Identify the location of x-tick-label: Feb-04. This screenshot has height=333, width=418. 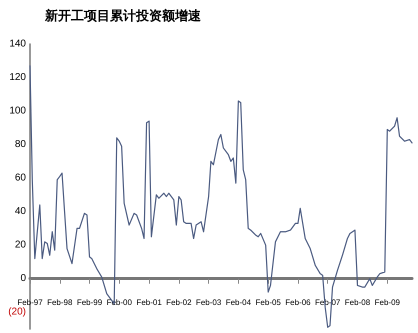
(239, 303).